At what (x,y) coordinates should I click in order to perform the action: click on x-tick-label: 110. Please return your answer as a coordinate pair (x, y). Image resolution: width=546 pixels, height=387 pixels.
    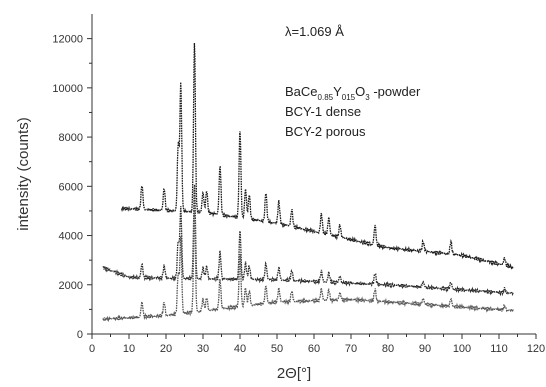
    Looking at the image, I should click on (499, 349).